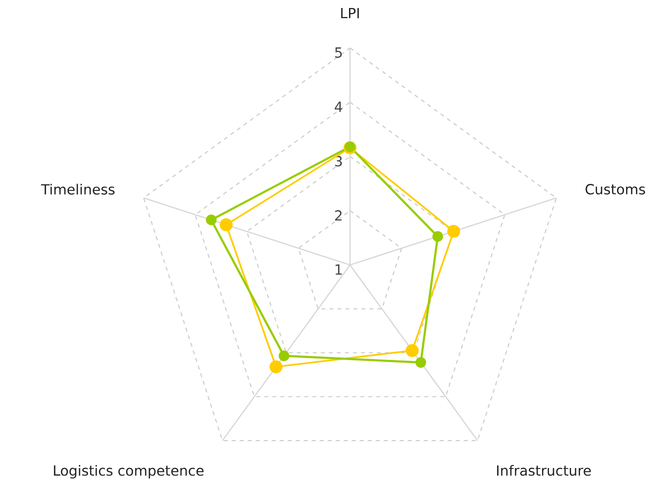 This screenshot has height=485, width=667. What do you see at coordinates (129, 471) in the screenshot?
I see `spoke-label: Logistics competence` at bounding box center [129, 471].